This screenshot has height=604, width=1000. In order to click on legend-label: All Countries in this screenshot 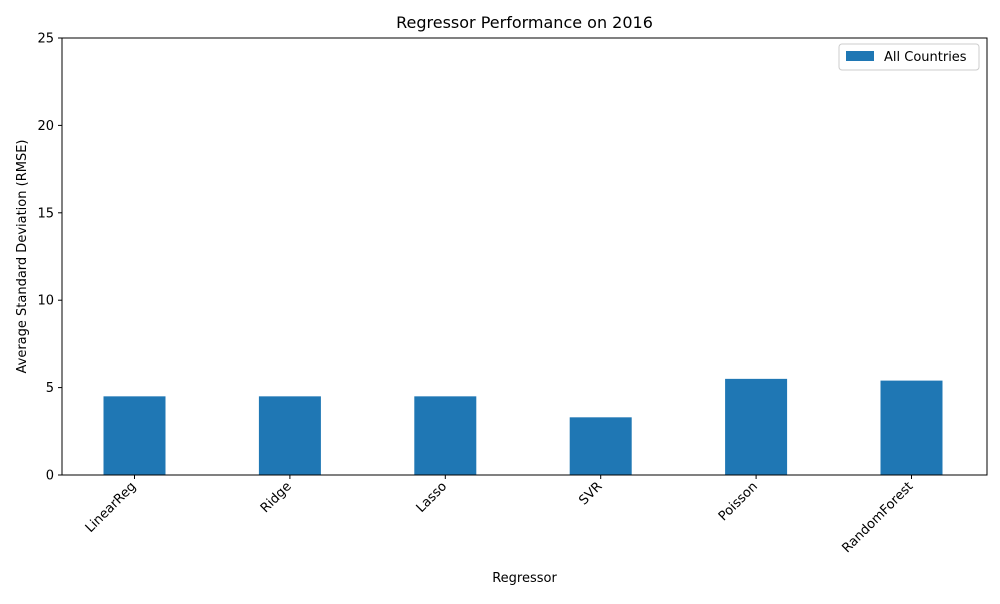, I will do `click(925, 57)`.